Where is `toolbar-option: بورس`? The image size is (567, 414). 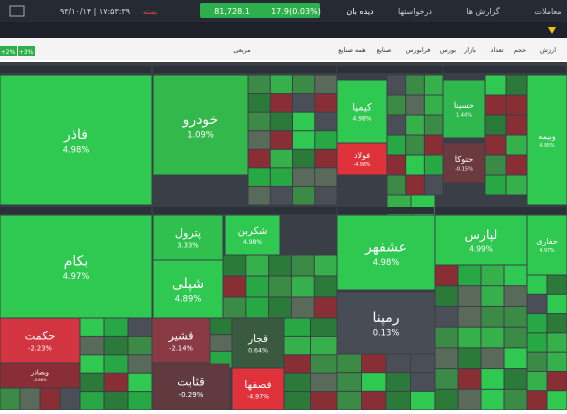
toolbar-option: بورس is located at coordinates (448, 50).